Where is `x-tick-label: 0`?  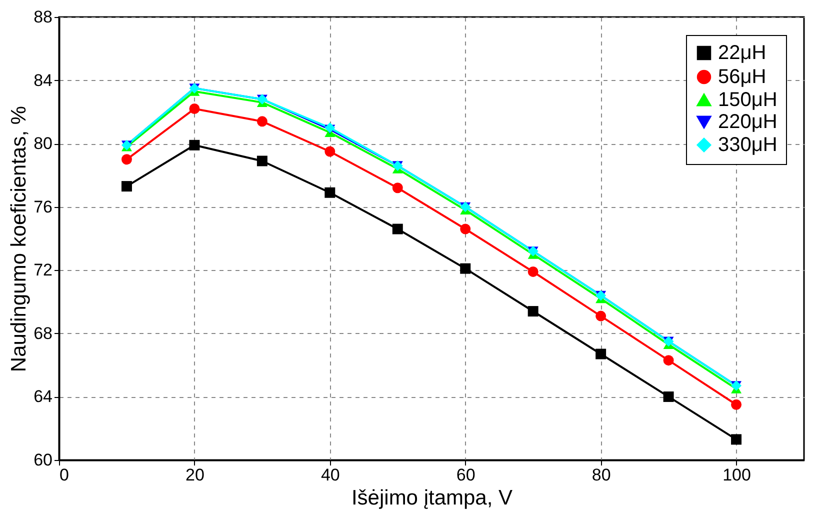
x-tick-label: 0 is located at coordinates (64, 475).